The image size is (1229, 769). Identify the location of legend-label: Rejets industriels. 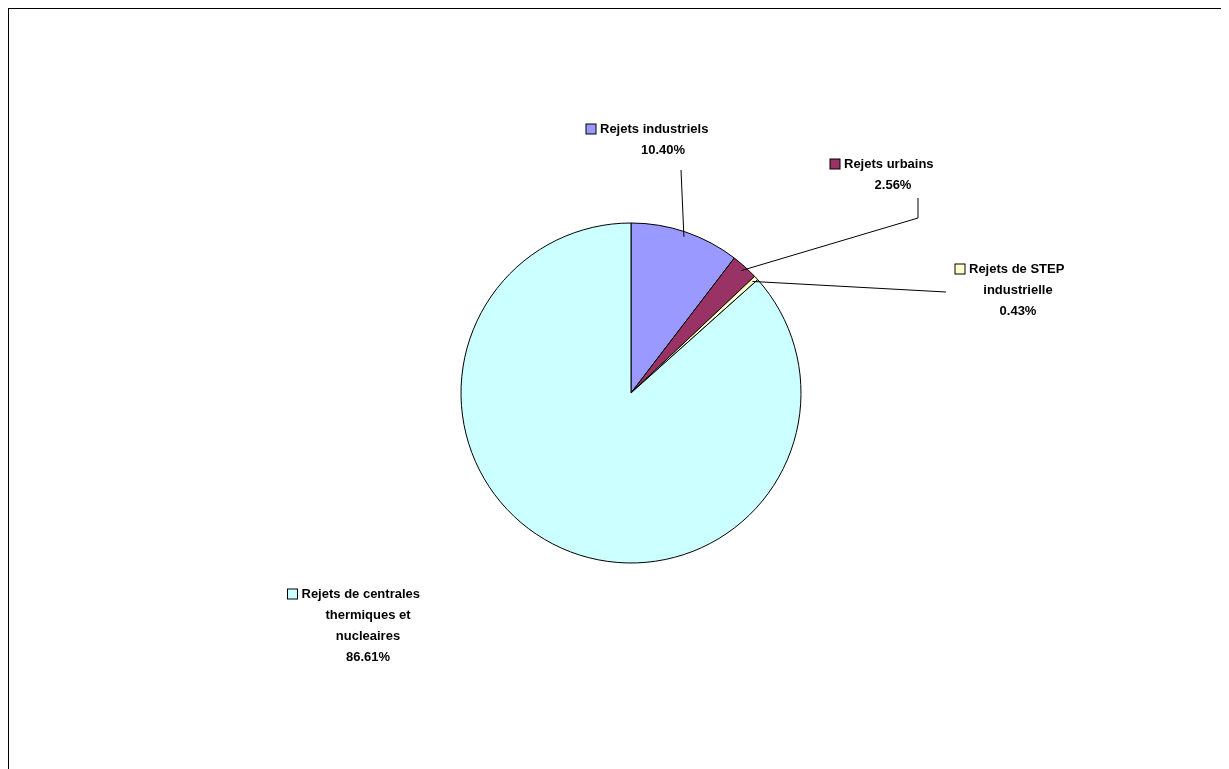
(654, 128).